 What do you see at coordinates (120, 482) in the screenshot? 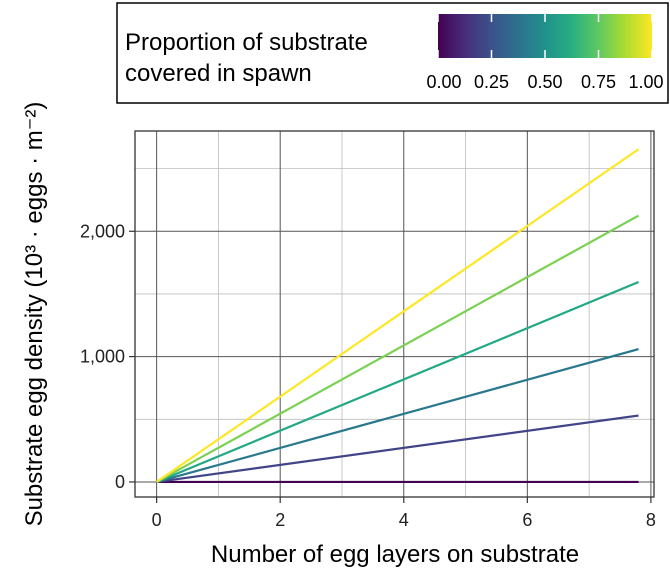
I see `y-tick-label: 0` at bounding box center [120, 482].